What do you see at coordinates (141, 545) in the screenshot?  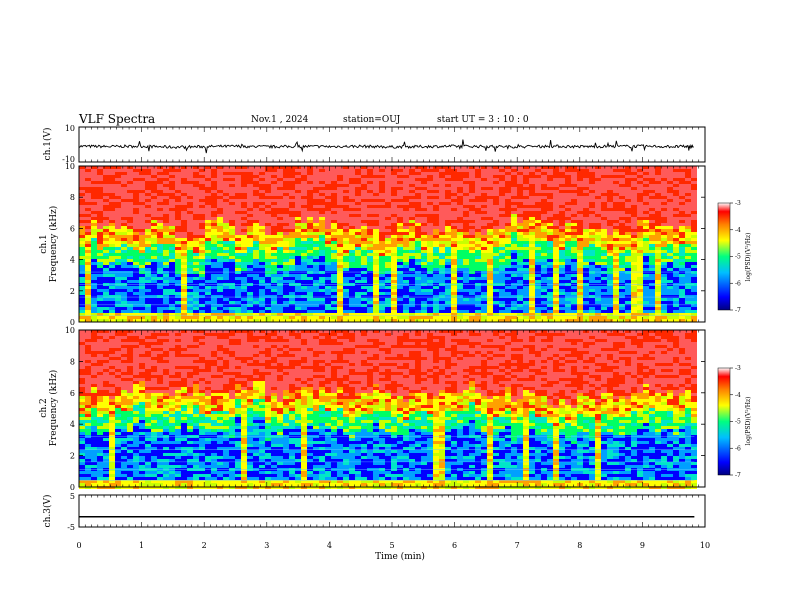 I see `time-tick-label: 1` at bounding box center [141, 545].